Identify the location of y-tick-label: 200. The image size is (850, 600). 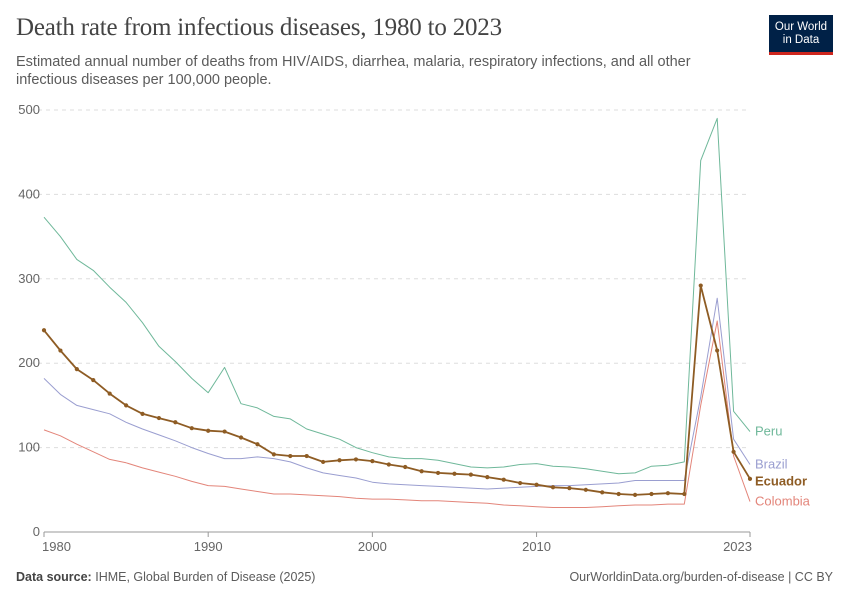
(29, 362).